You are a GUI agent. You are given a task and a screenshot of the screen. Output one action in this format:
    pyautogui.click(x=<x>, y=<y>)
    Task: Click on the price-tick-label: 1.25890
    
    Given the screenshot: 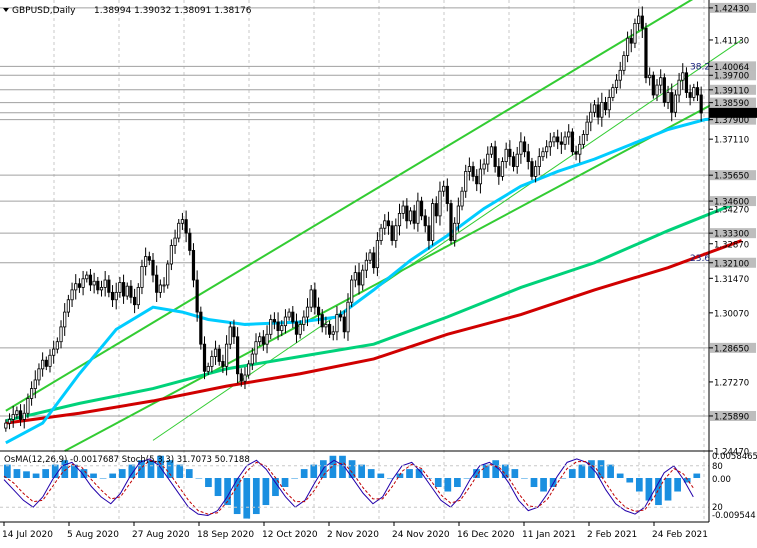 What is the action you would take?
    pyautogui.click(x=731, y=417)
    